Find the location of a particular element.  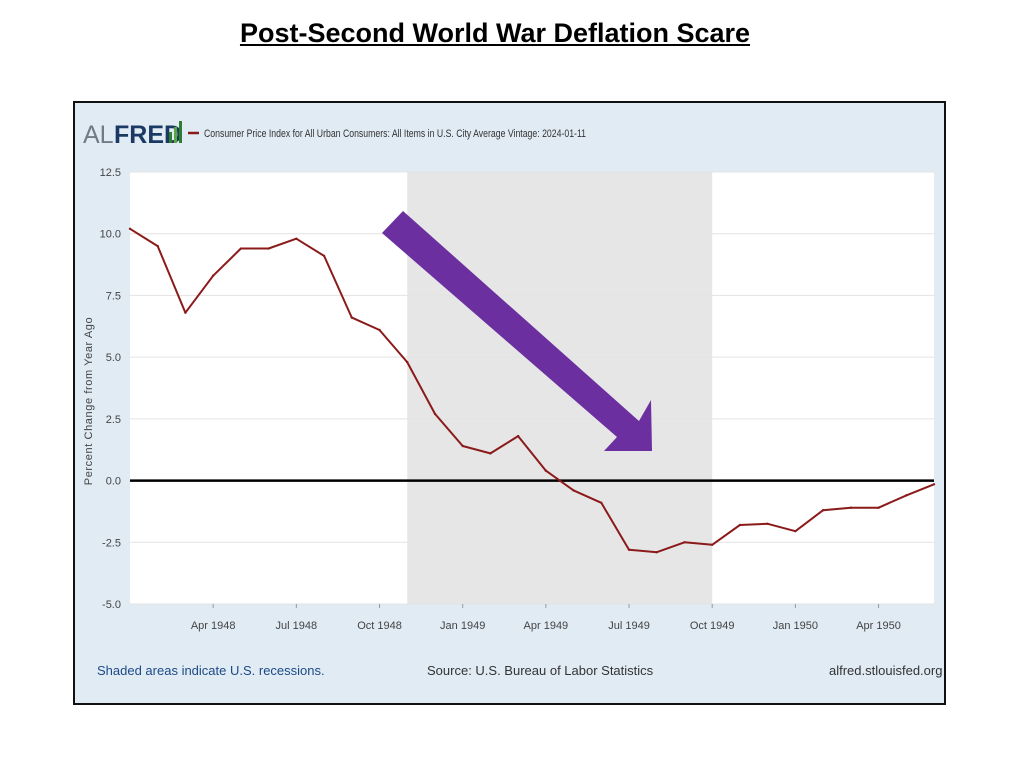

x-tick-label: Jan 1949 is located at coordinates (462, 626).